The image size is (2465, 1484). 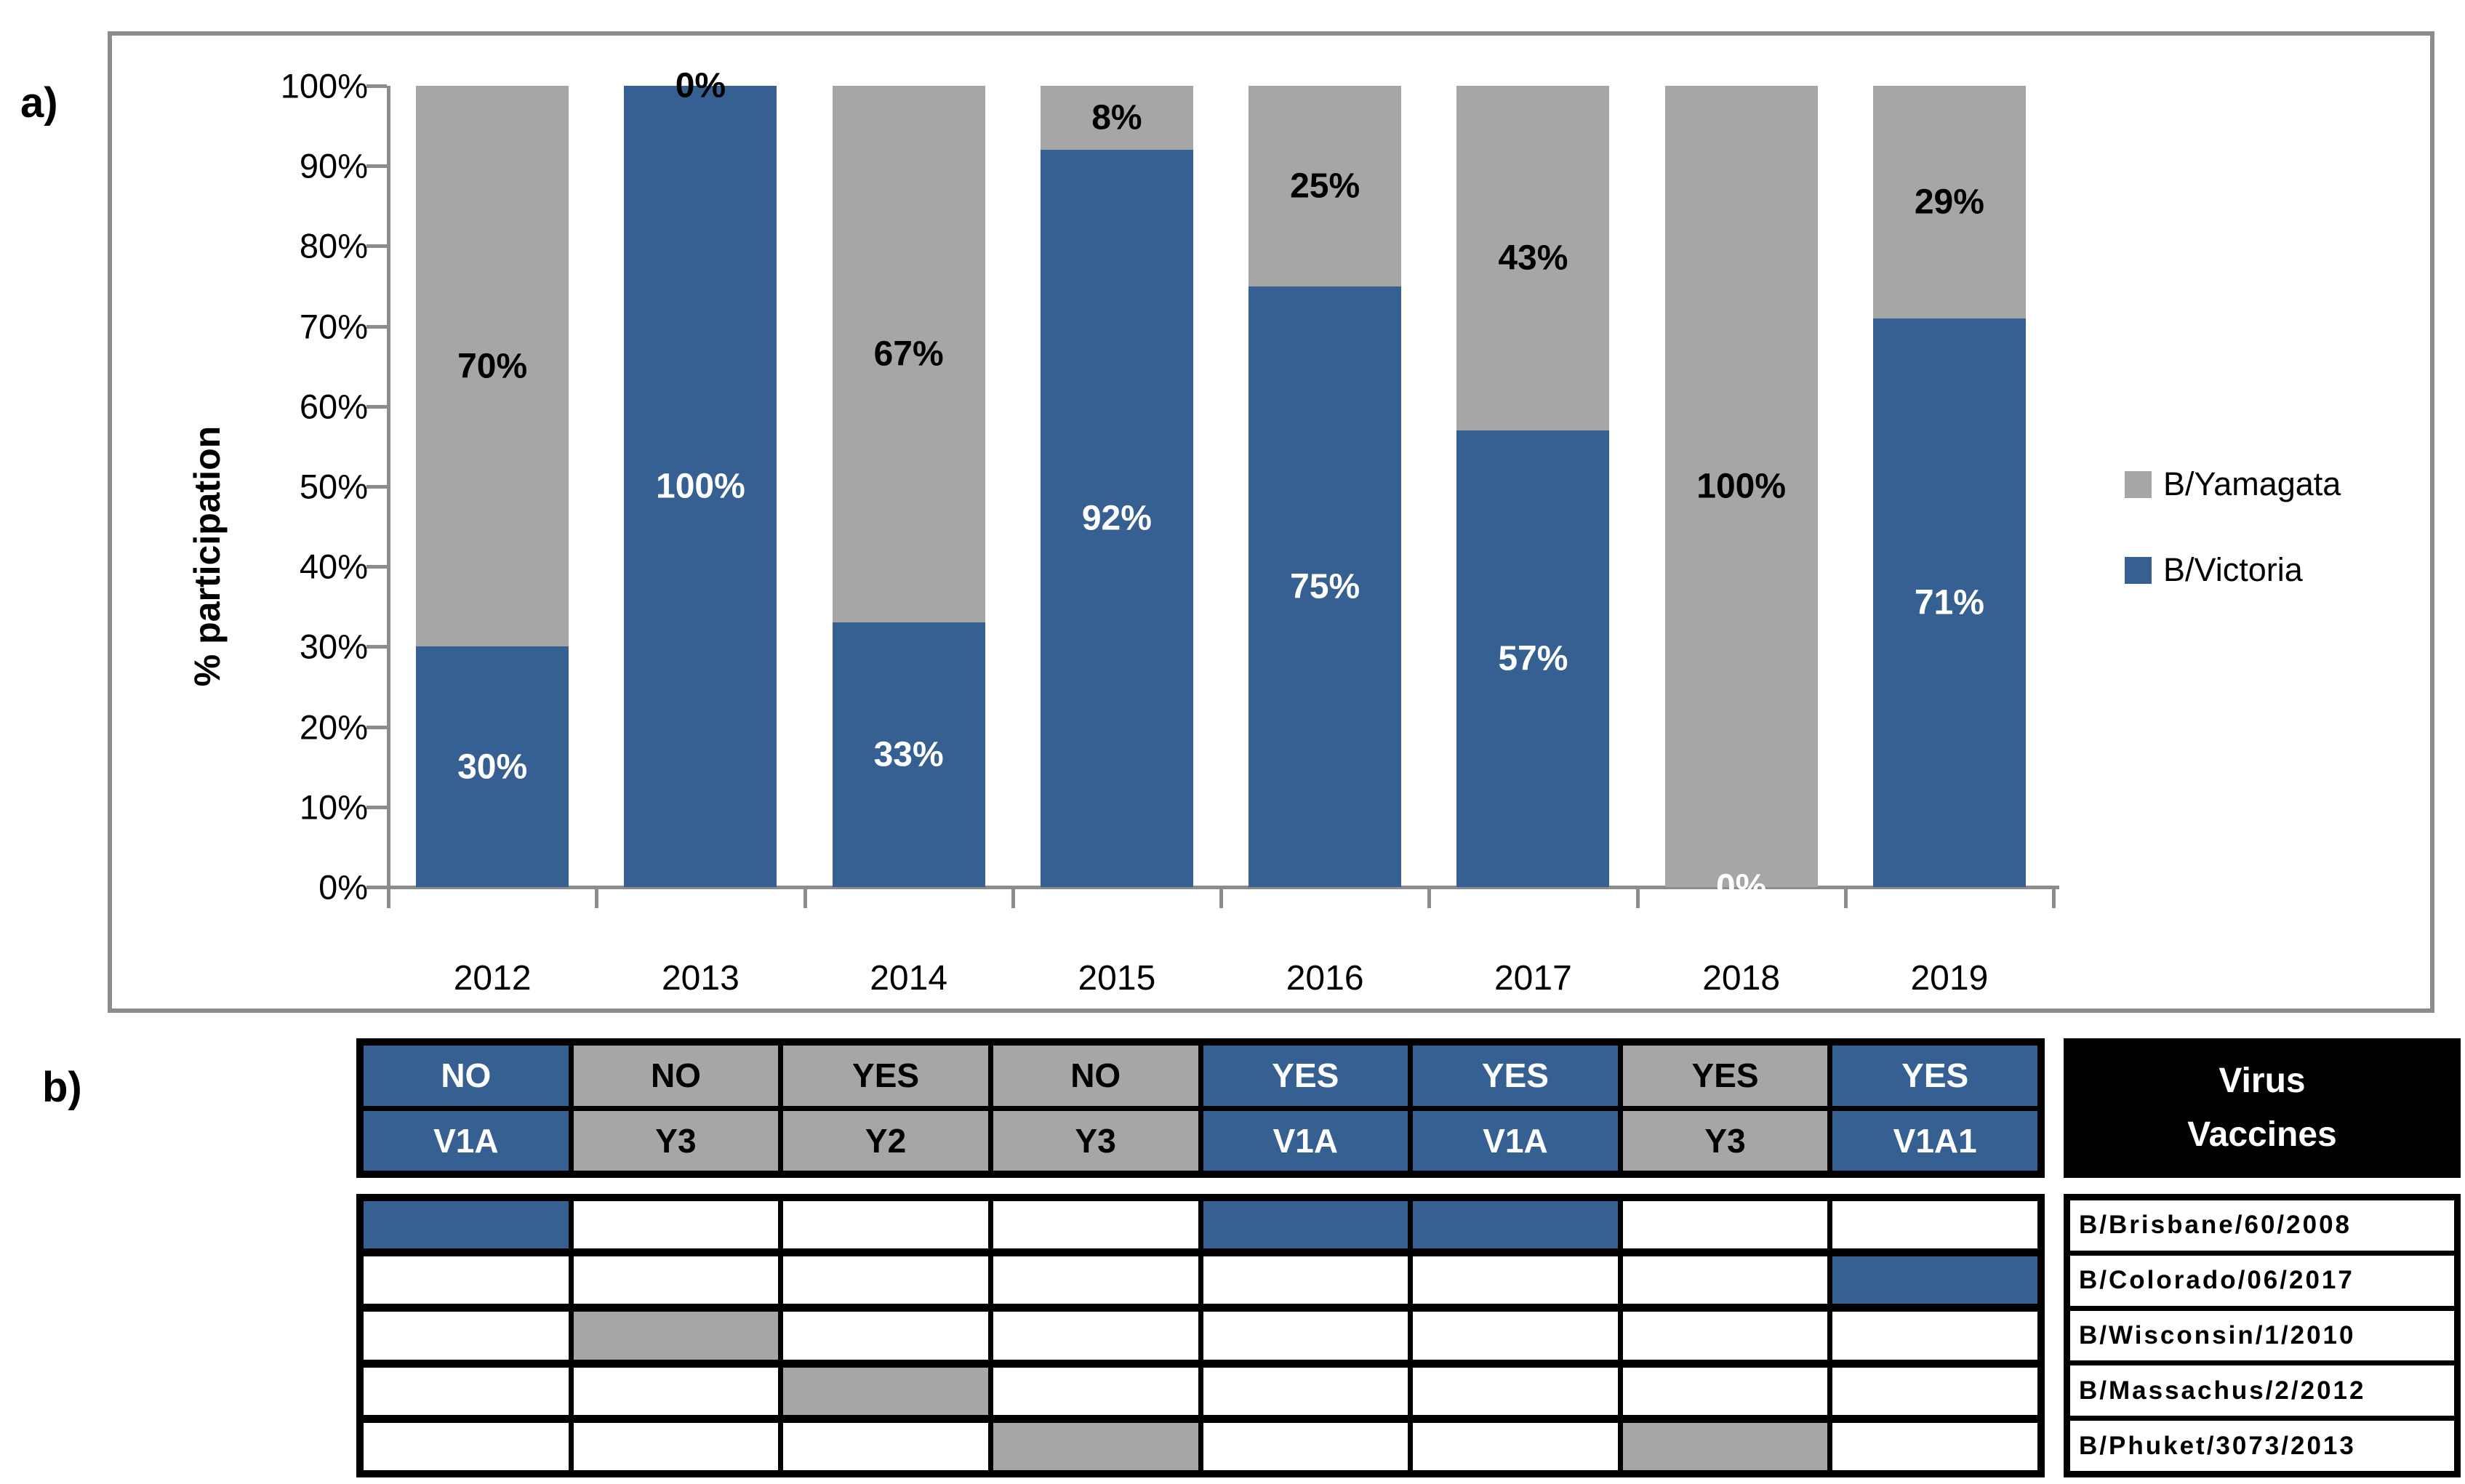 What do you see at coordinates (2233, 570) in the screenshot?
I see `legend-entry-victoria: B/Victoria` at bounding box center [2233, 570].